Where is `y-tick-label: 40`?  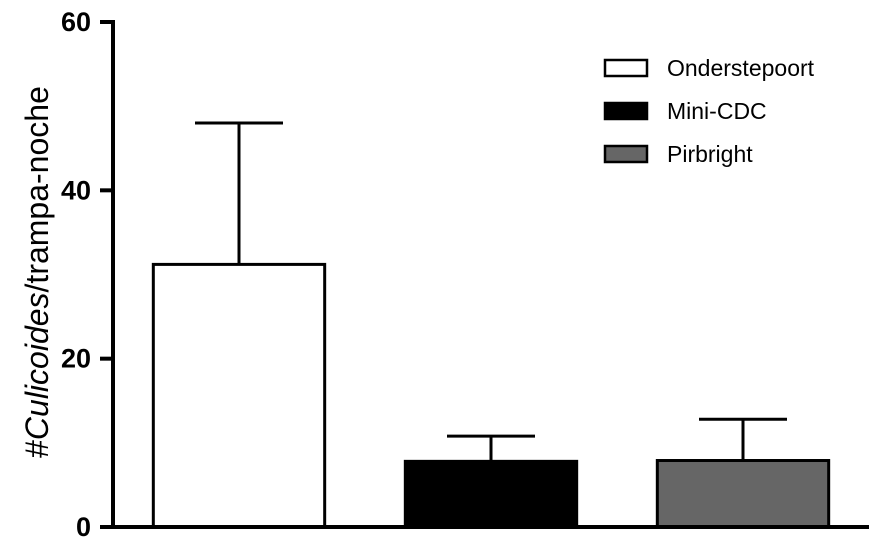 y-tick-label: 40 is located at coordinates (76, 190).